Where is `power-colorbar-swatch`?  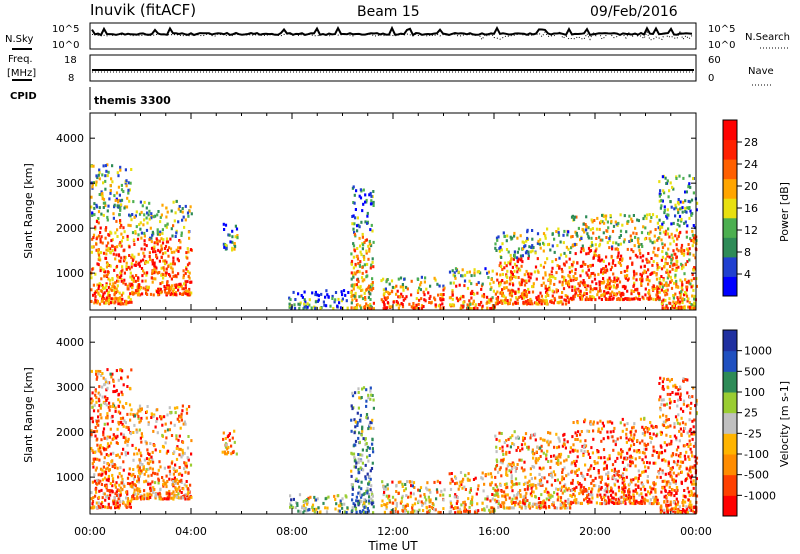
power-colorbar-swatch is located at coordinates (730, 208).